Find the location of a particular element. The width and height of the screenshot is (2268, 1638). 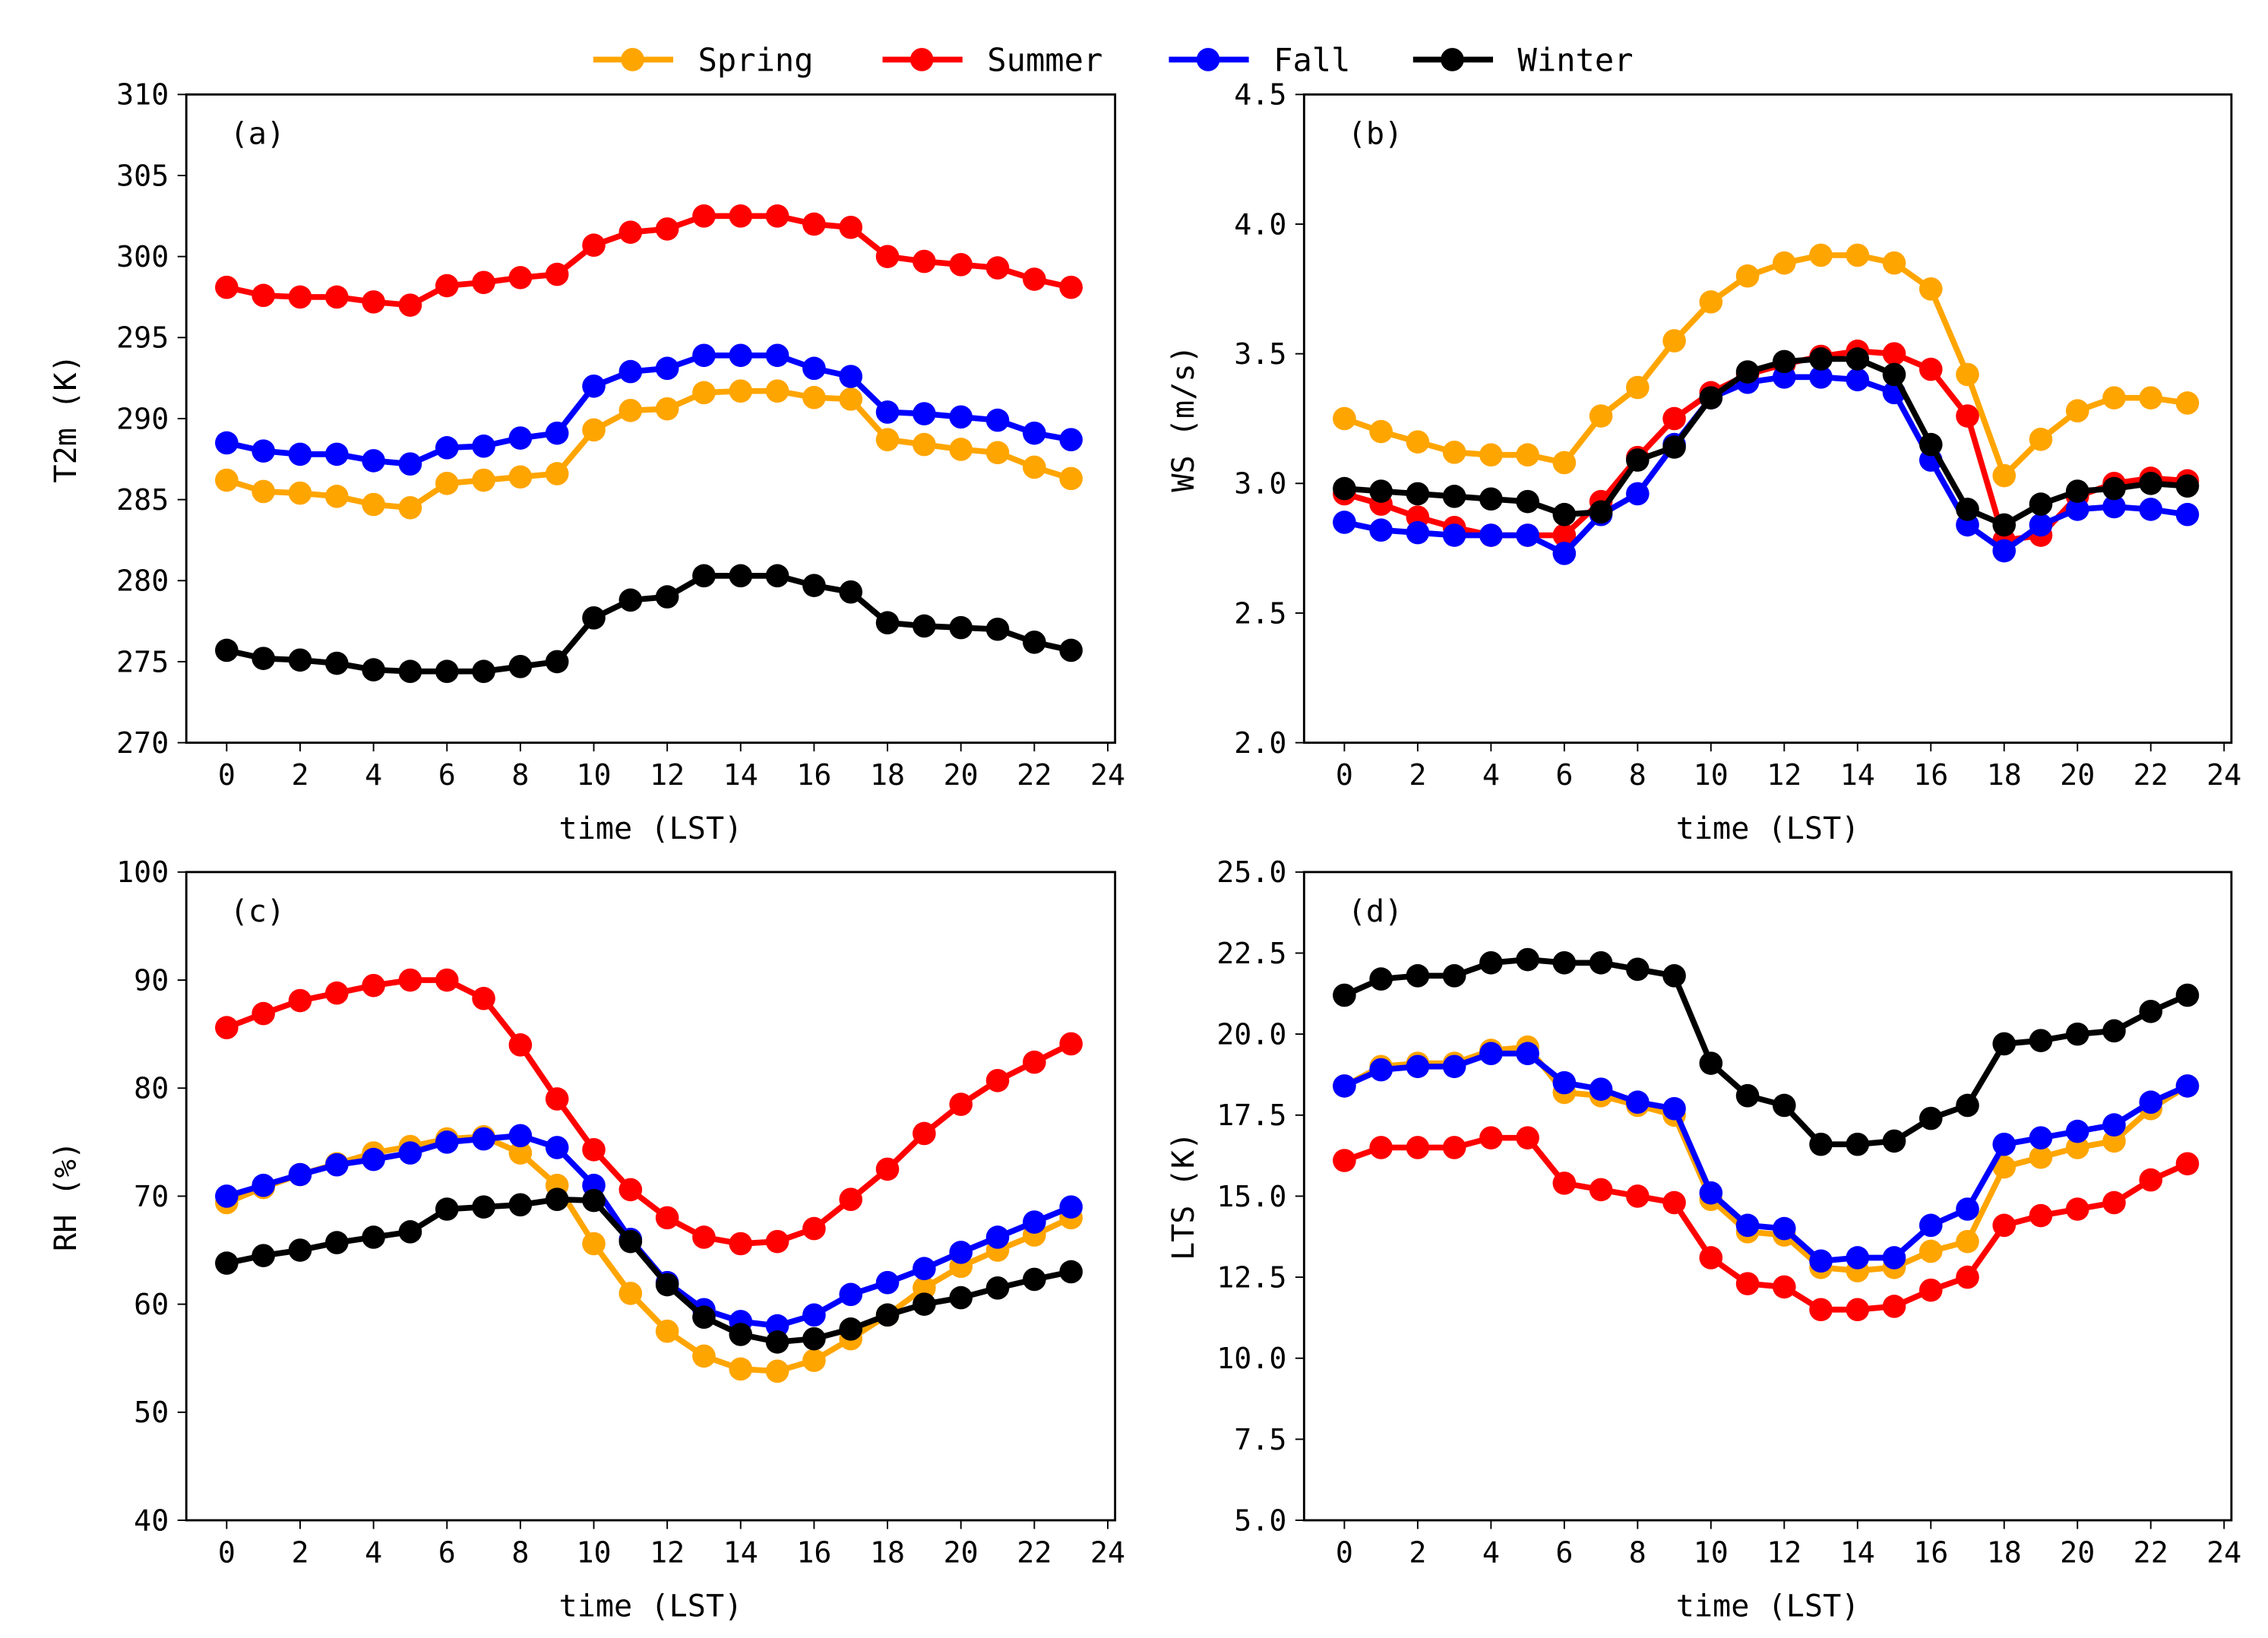

y-tick-label: 25.0 is located at coordinates (1251, 872).